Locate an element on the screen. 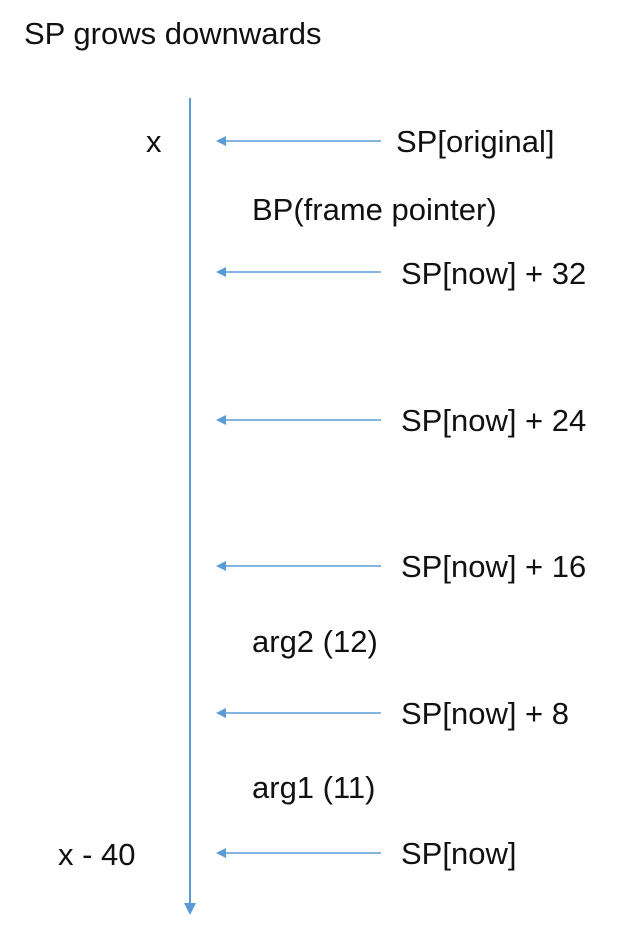 Image resolution: width=642 pixels, height=942 pixels. pointer-label-sp-now-16: SP[now] + 16 is located at coordinates (494, 566).